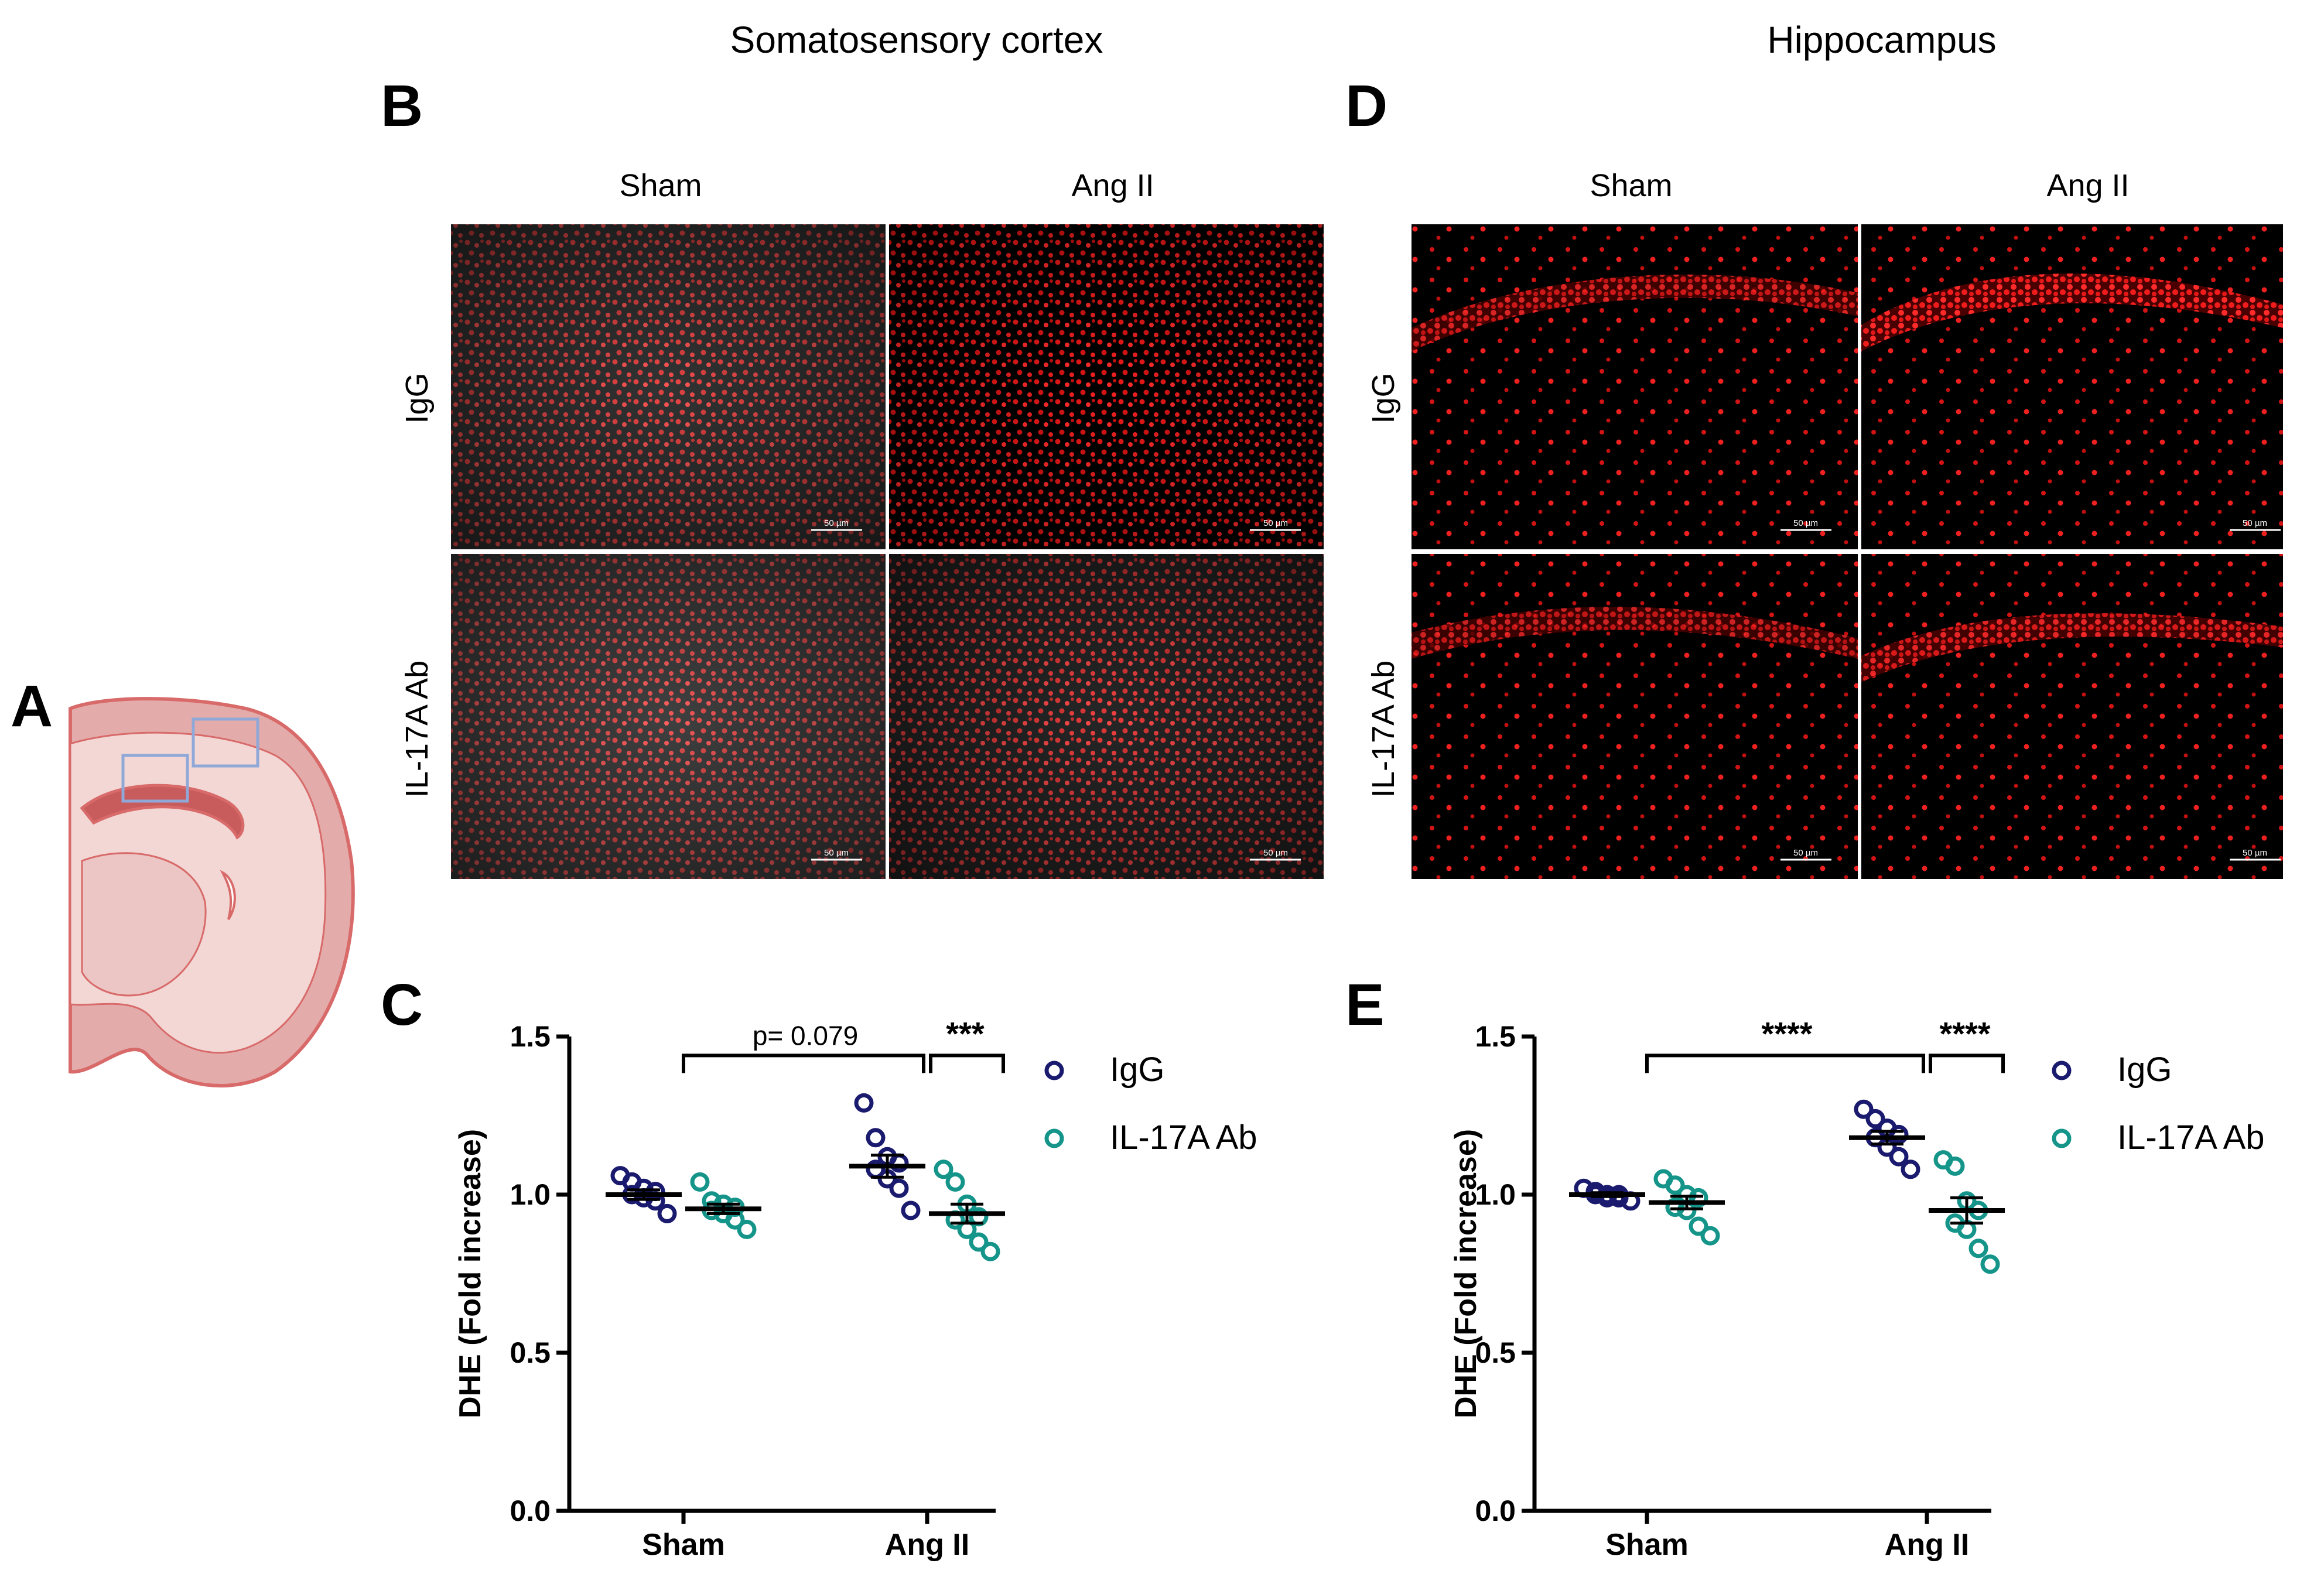  I want to click on micrograph-hippo-angii-il17a: 50 µm, so click(2072, 717).